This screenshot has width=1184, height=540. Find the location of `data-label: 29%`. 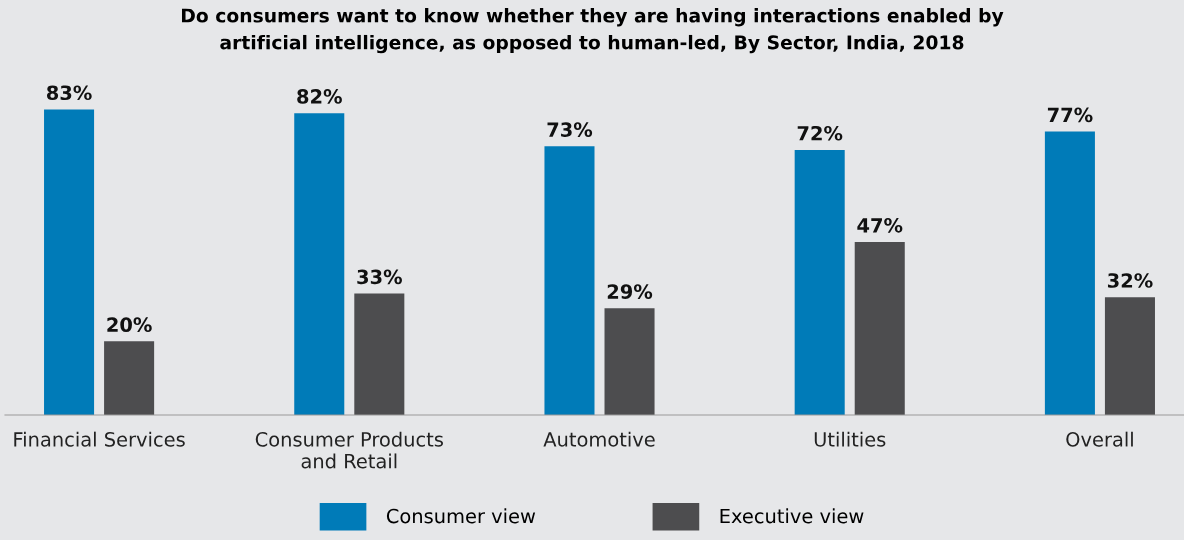

data-label: 29% is located at coordinates (630, 291).